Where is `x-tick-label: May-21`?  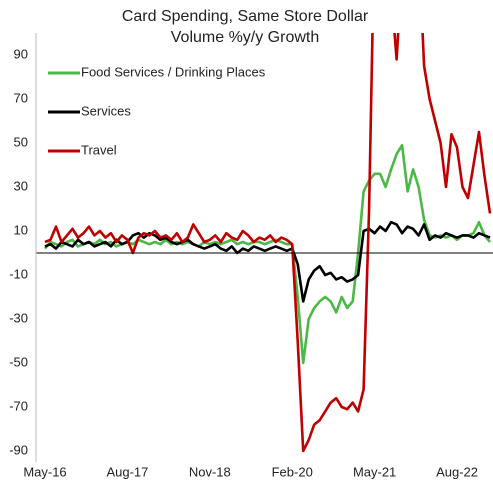 x-tick-label: May-21 is located at coordinates (374, 471).